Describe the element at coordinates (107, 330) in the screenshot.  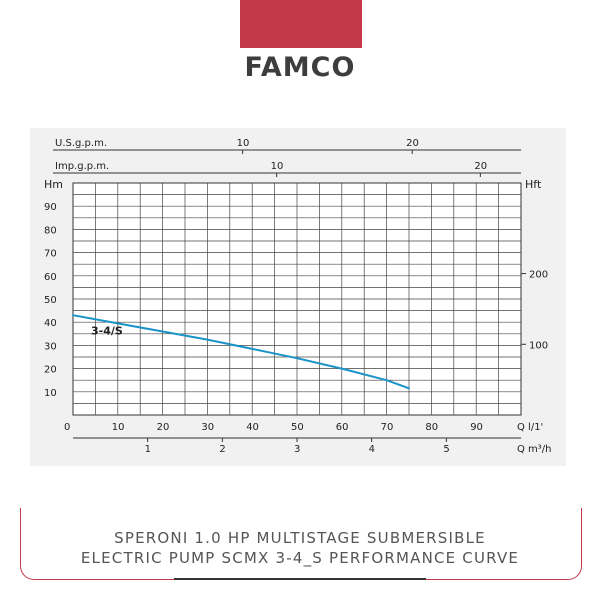
I see `series-label: 3-4/S` at that location.